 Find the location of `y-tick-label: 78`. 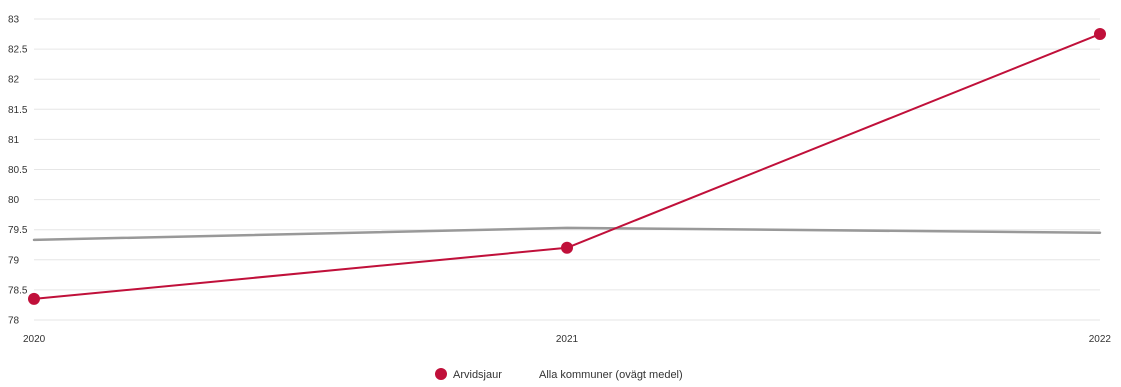

y-tick-label: 78 is located at coordinates (14, 321).